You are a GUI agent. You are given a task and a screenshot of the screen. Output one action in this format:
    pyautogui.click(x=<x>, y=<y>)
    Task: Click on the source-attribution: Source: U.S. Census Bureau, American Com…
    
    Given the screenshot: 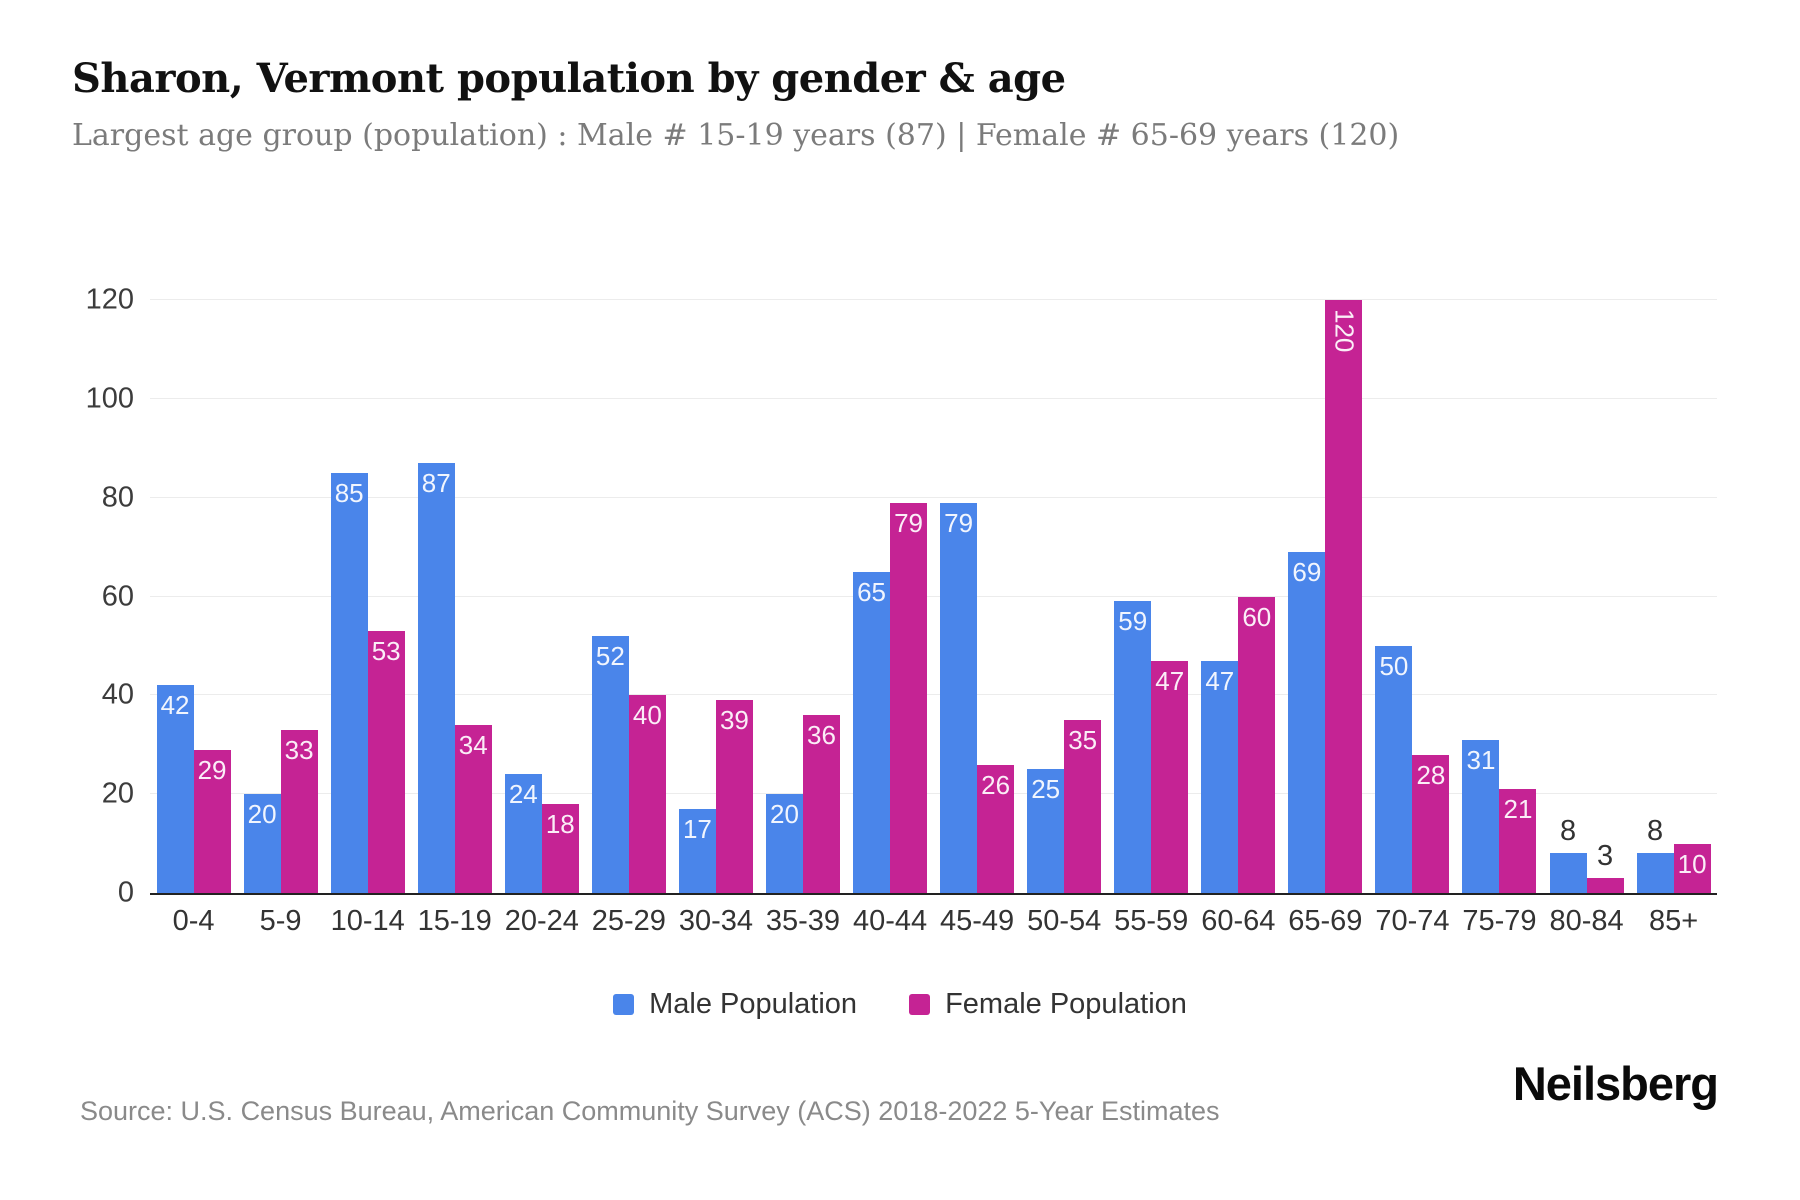 What is the action you would take?
    pyautogui.click(x=650, y=1111)
    